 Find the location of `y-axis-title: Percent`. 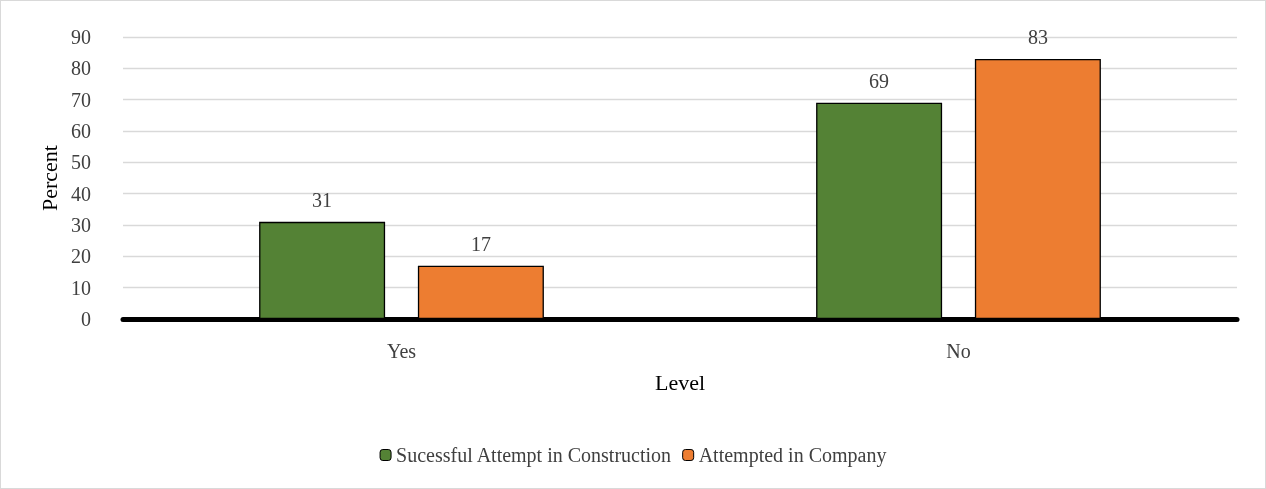

y-axis-title: Percent is located at coordinates (49, 178).